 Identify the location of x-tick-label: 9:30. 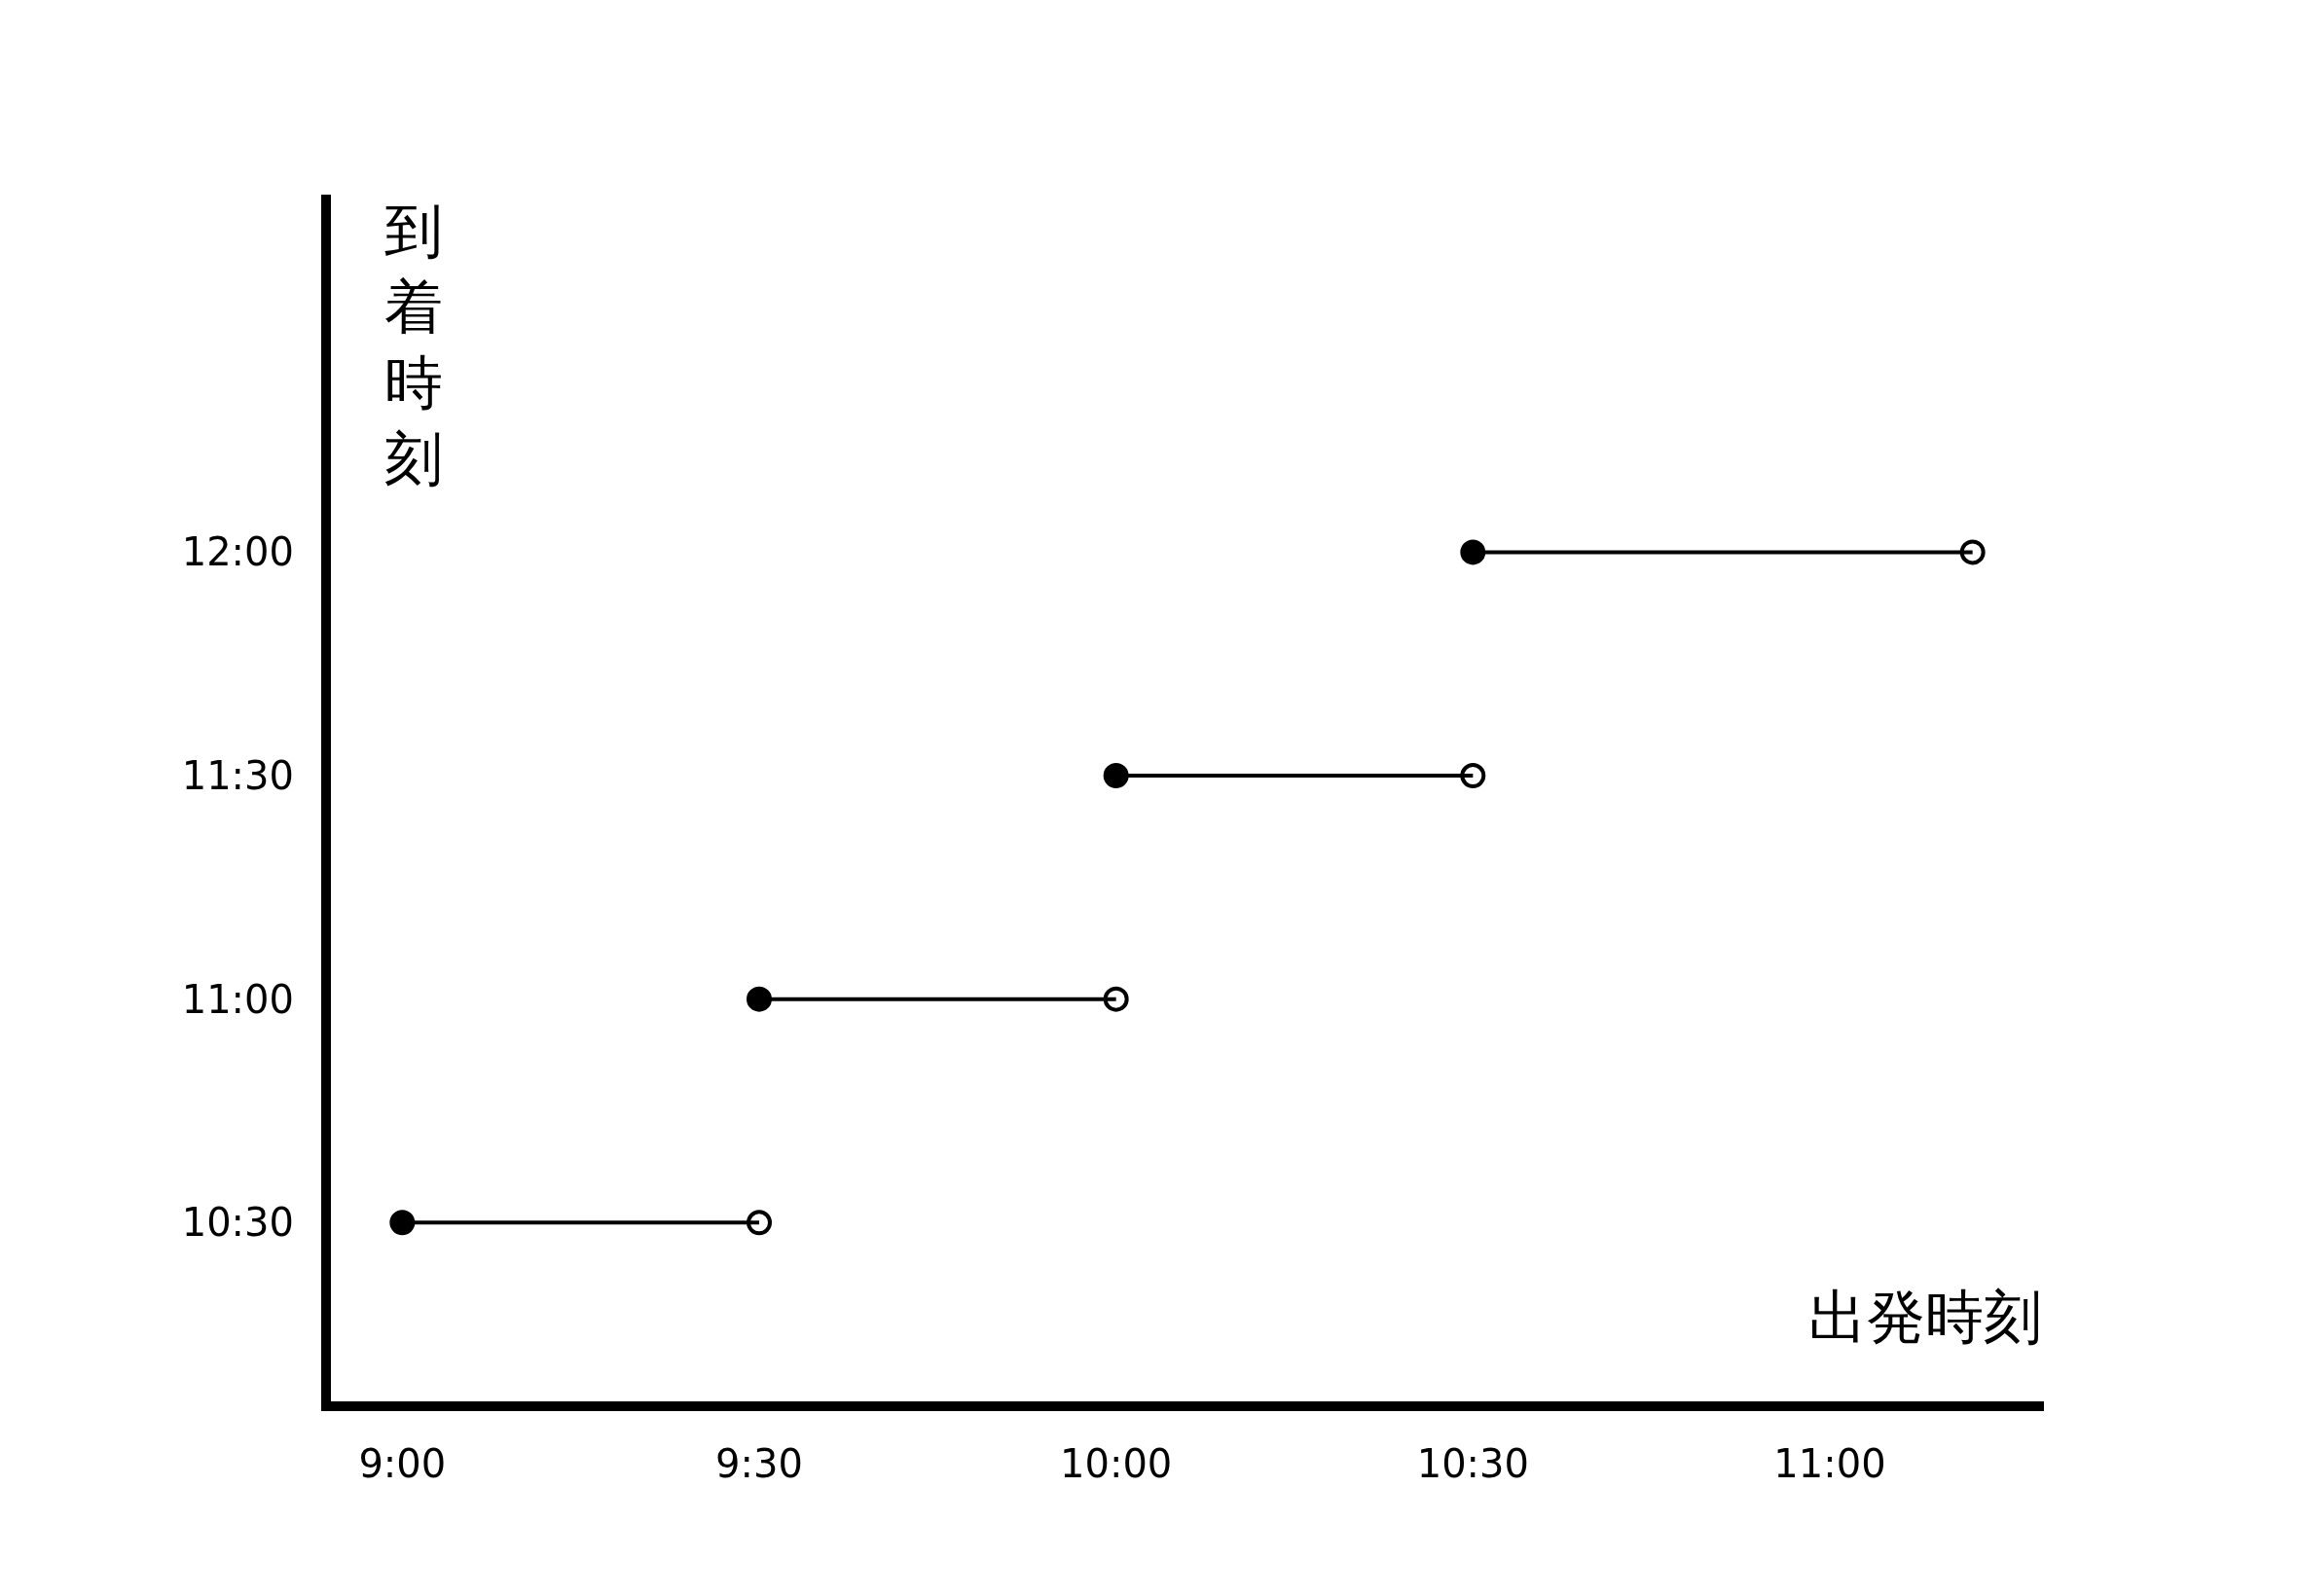
(759, 1464).